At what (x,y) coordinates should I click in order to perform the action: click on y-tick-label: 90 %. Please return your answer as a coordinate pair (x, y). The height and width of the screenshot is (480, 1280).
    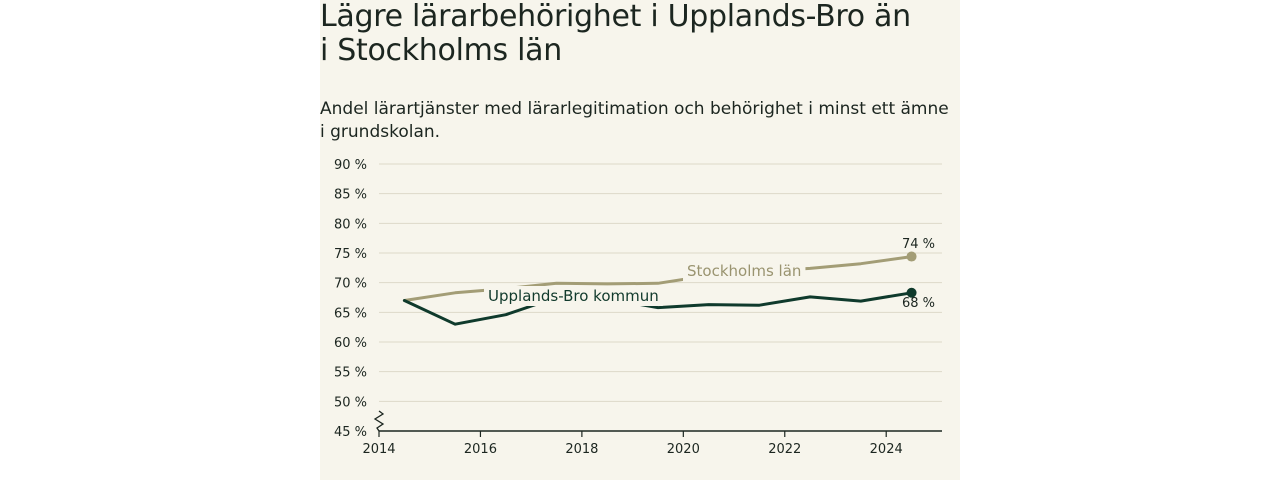
    Looking at the image, I should click on (350, 165).